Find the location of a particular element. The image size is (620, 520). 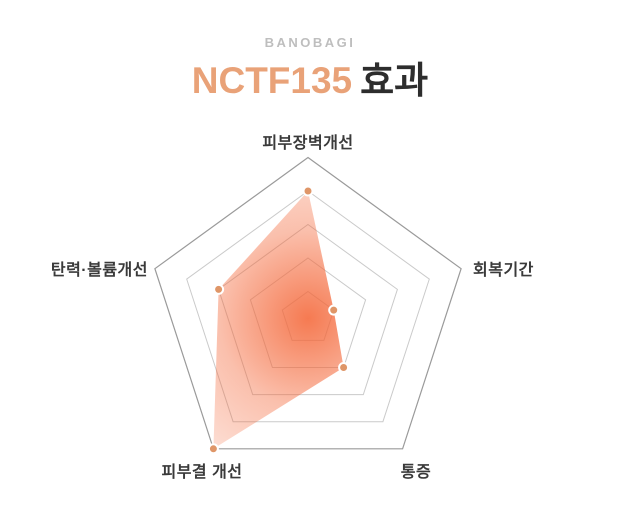

radar-fill-polygon is located at coordinates (278, 320).